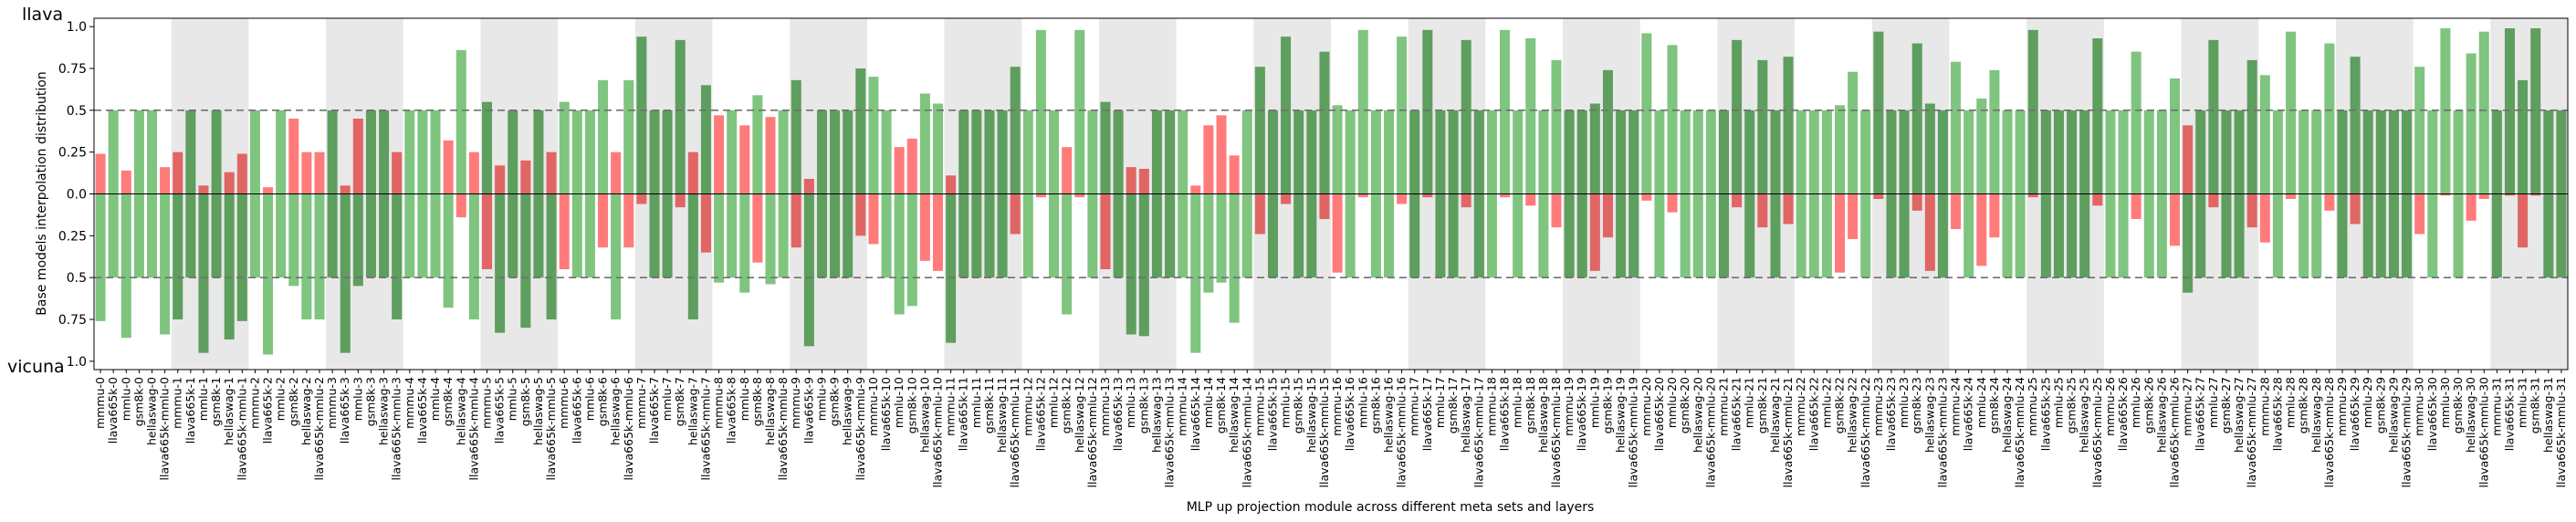 This screenshot has height=522, width=2576. I want to click on x-tick-label: hellaswag-11, so click(1002, 415).